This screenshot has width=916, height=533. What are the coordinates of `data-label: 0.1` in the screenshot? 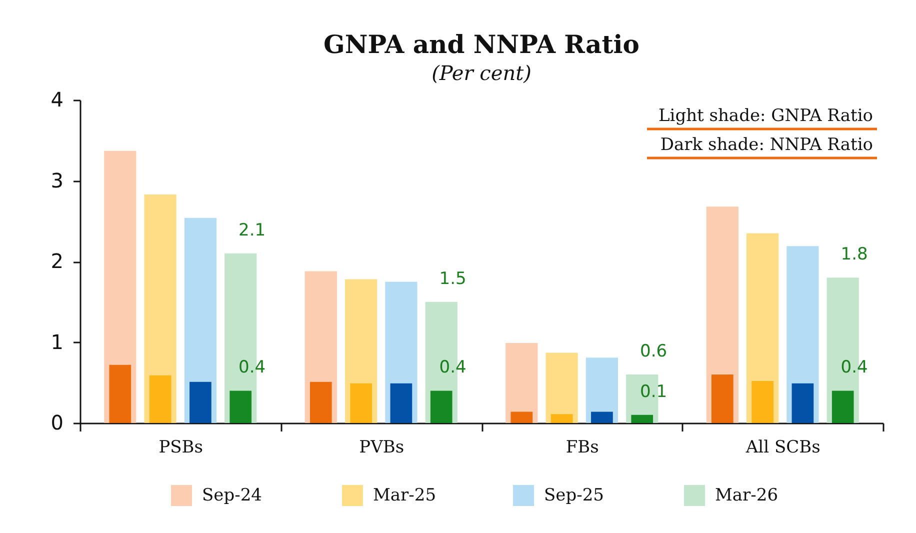 It's located at (654, 392).